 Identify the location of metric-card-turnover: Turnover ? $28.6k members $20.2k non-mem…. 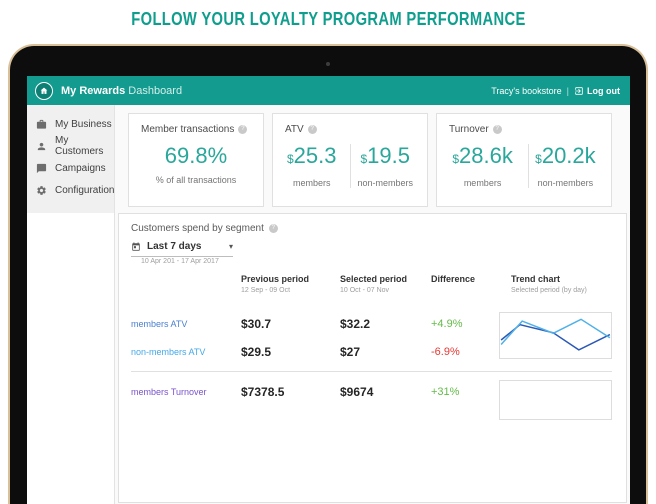
(524, 160).